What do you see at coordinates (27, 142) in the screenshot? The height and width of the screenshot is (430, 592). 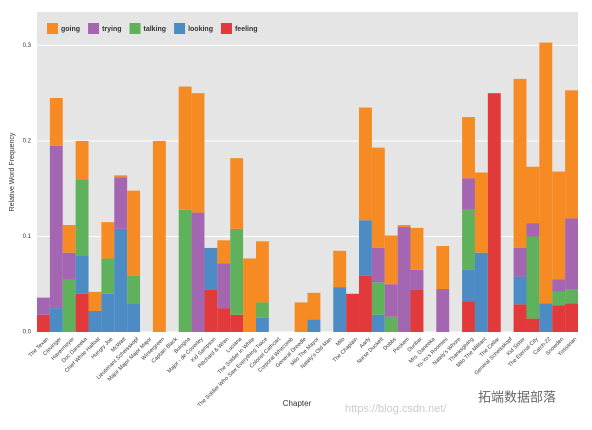 I see `y-tick-label: 0.2` at bounding box center [27, 142].